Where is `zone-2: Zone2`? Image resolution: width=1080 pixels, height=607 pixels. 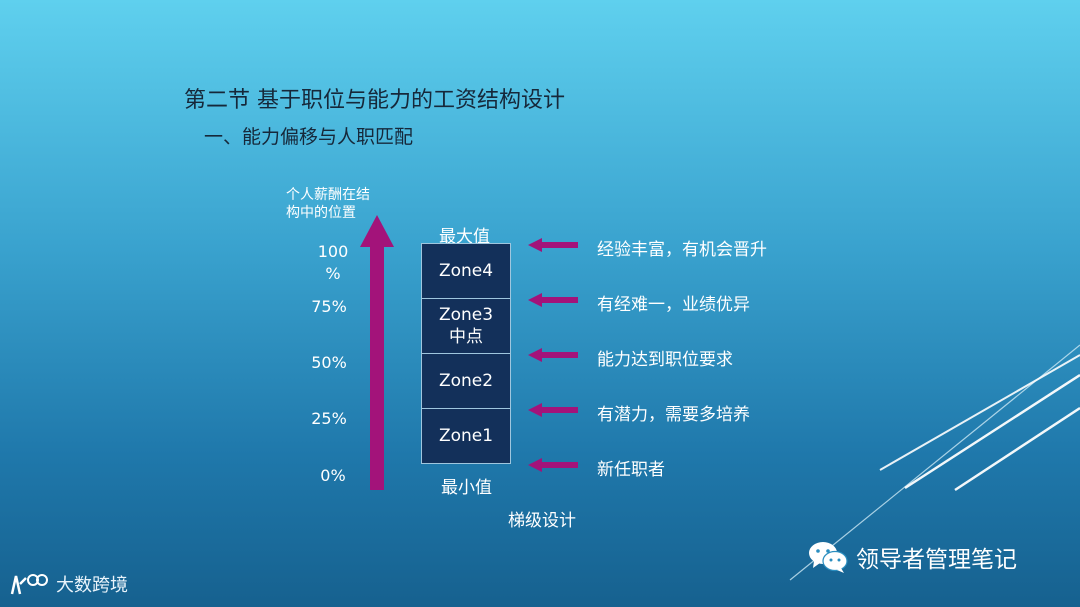 zone-2: Zone2 is located at coordinates (466, 381).